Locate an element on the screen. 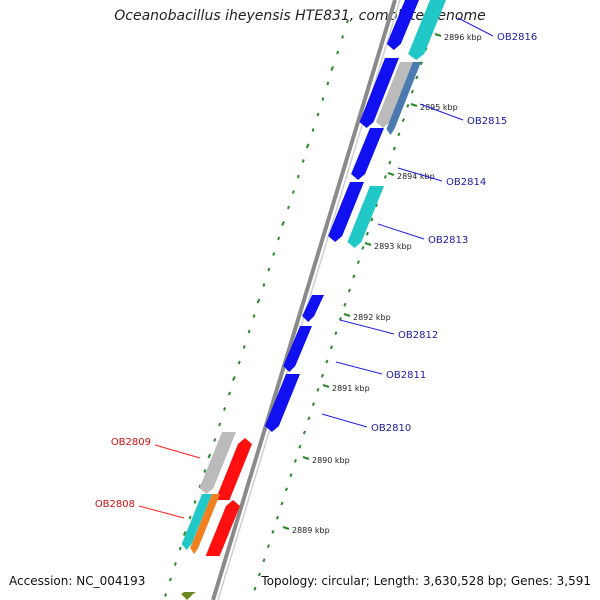 Image resolution: width=600 pixels, height=600 pixels. gene-ob2810 is located at coordinates (282, 403).